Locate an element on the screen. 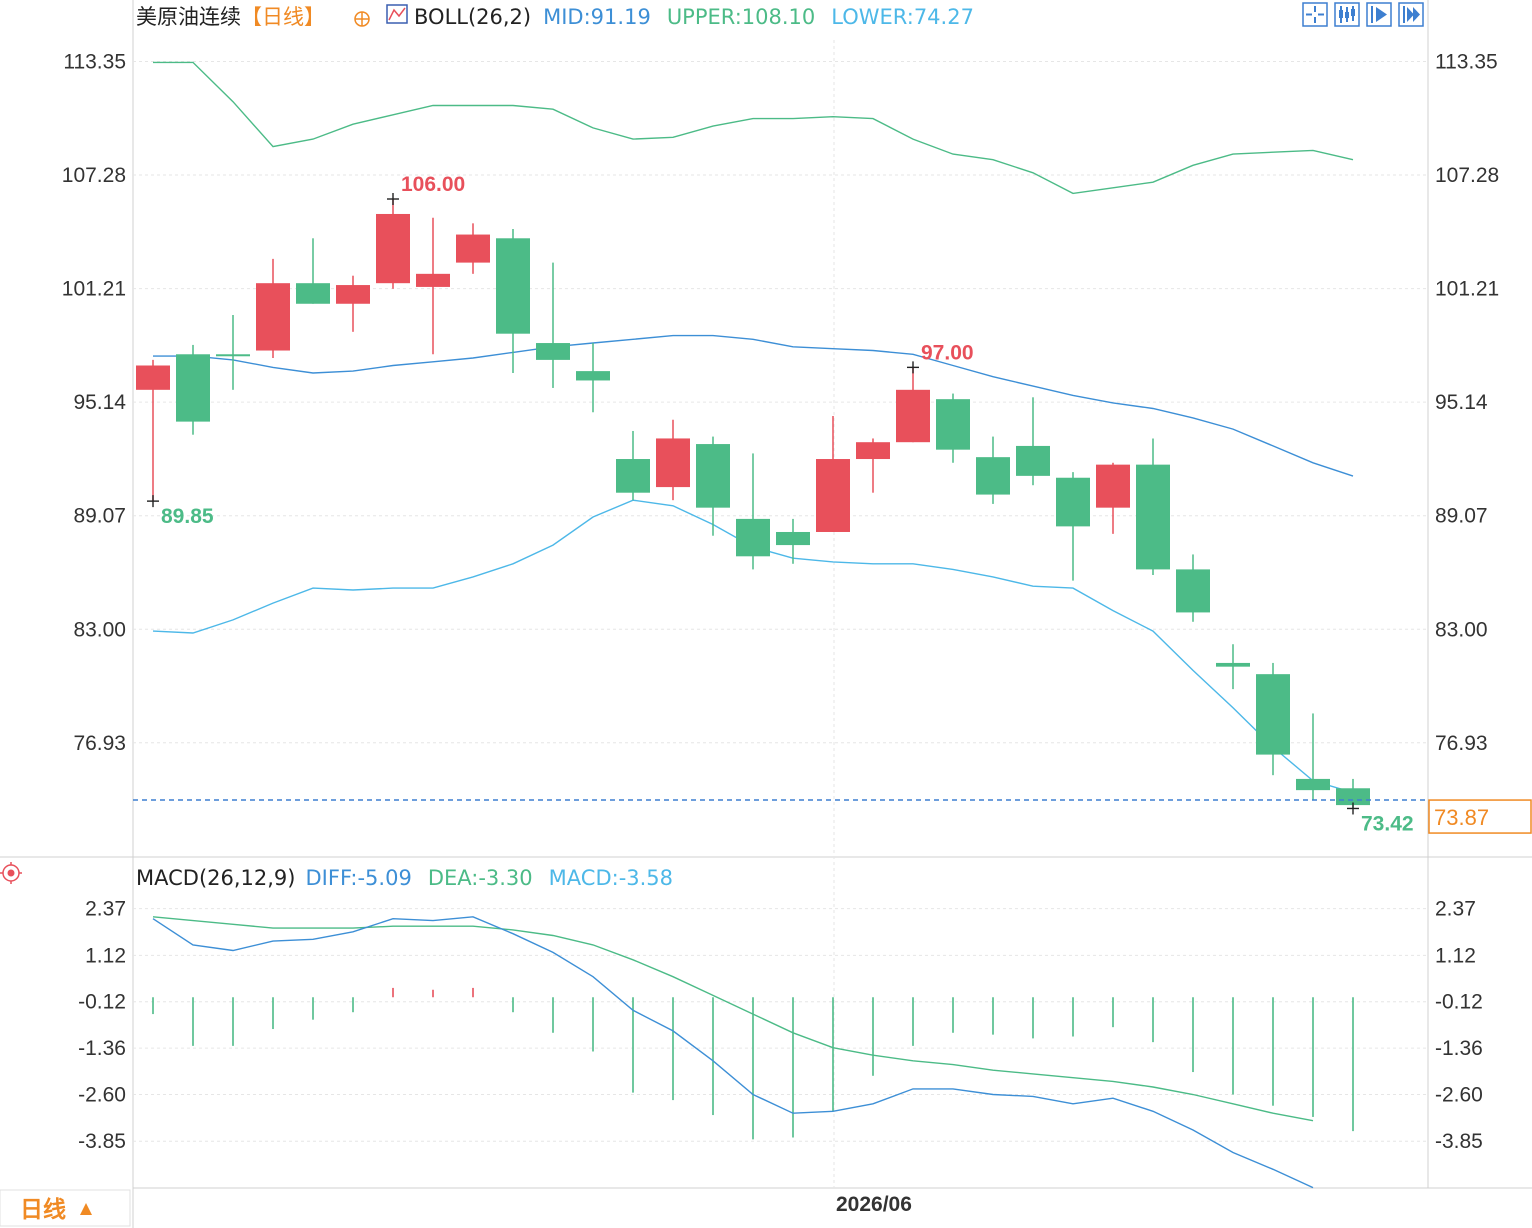  boll-indicator-name: BOLL(26,2) is located at coordinates (472, 17).